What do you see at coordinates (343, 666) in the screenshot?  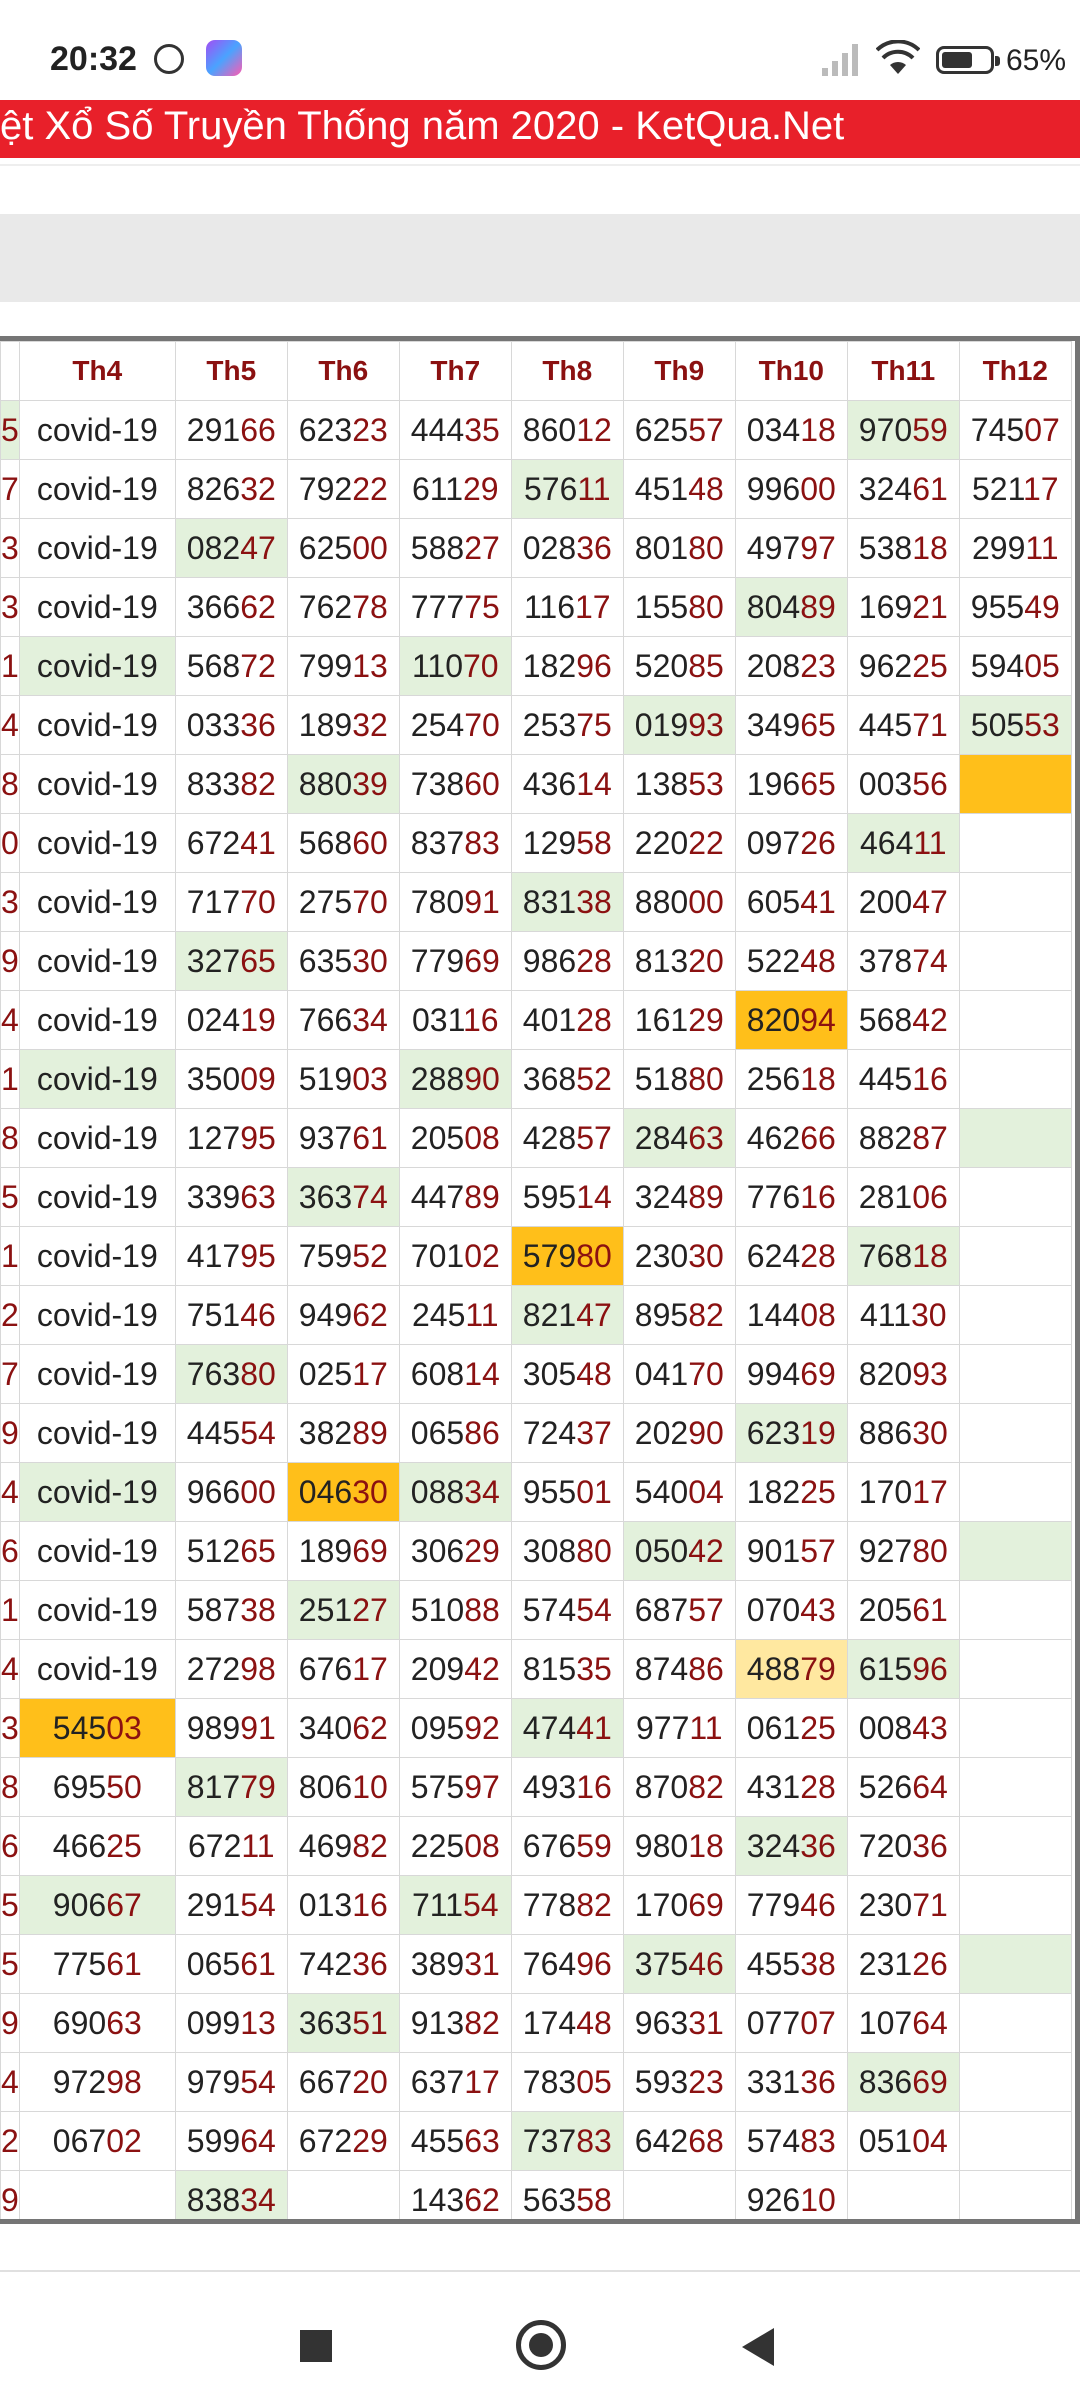 I see `result-cell: 79913` at bounding box center [343, 666].